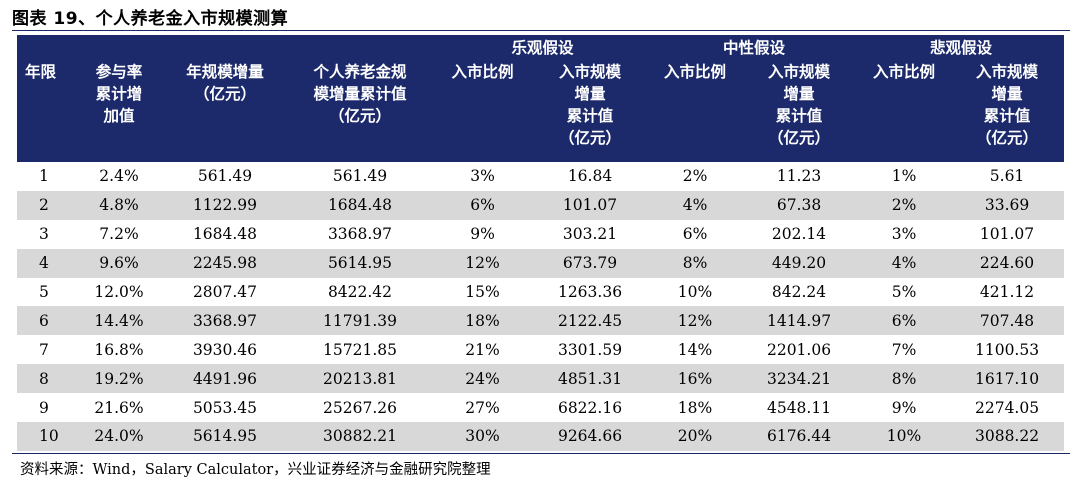  What do you see at coordinates (482, 111) in the screenshot?
I see `header-entry-ratio-optimistic: 入市比例` at bounding box center [482, 111].